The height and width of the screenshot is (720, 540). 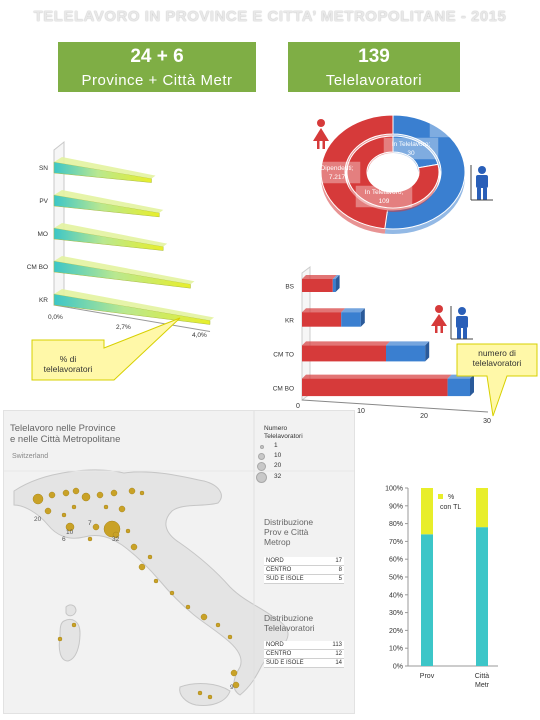 What do you see at coordinates (205, 694) in the screenshot?
I see `sicily-shape` at bounding box center [205, 694].